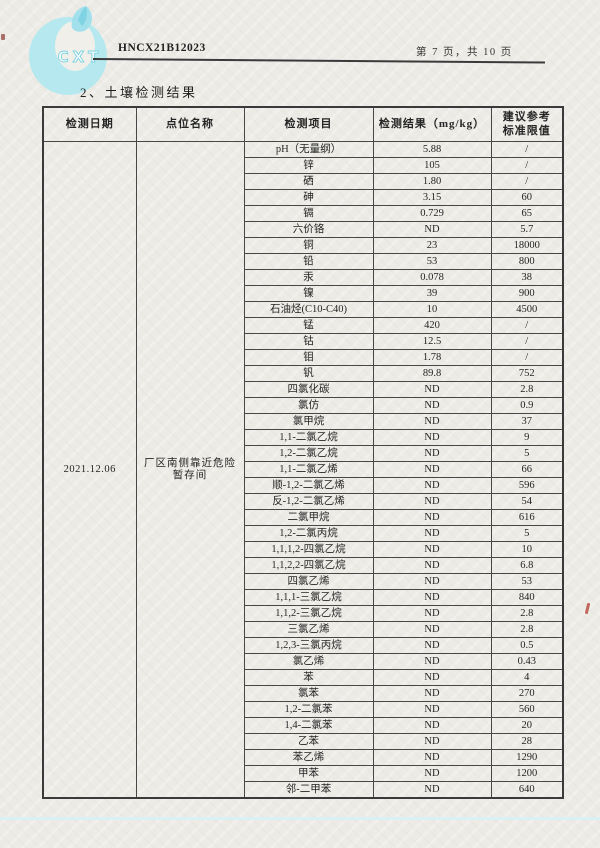  What do you see at coordinates (308, 181) in the screenshot?
I see `item-cell: 硒` at bounding box center [308, 181].